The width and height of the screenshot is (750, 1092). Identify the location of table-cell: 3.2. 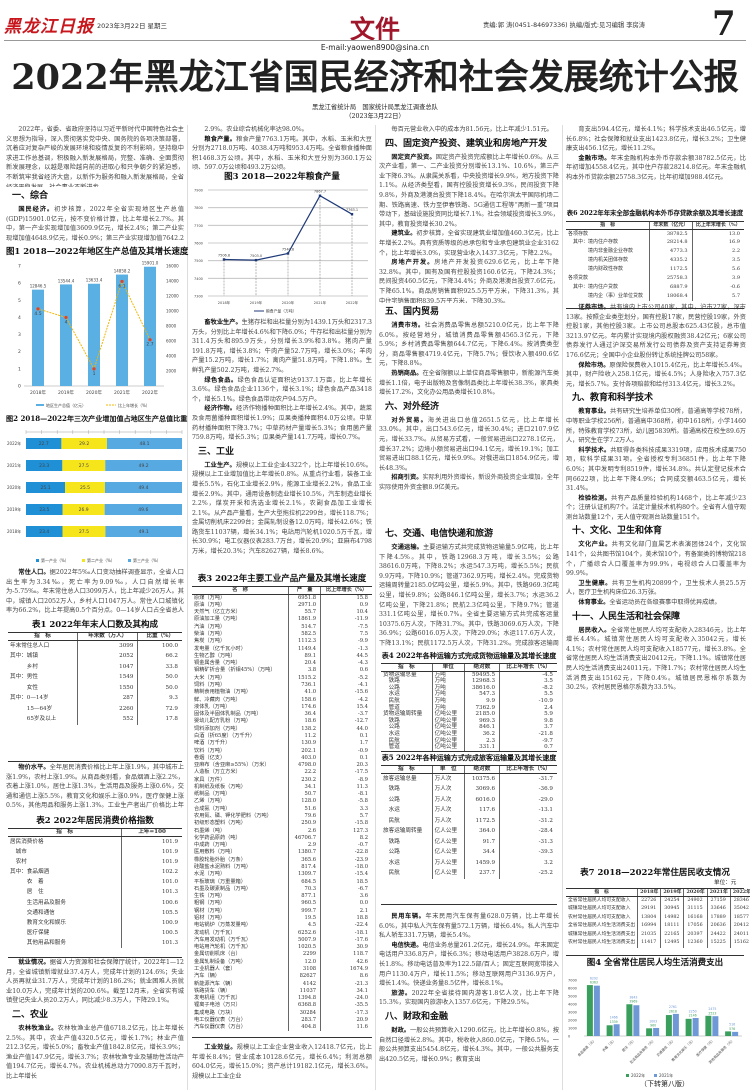
(528, 863).